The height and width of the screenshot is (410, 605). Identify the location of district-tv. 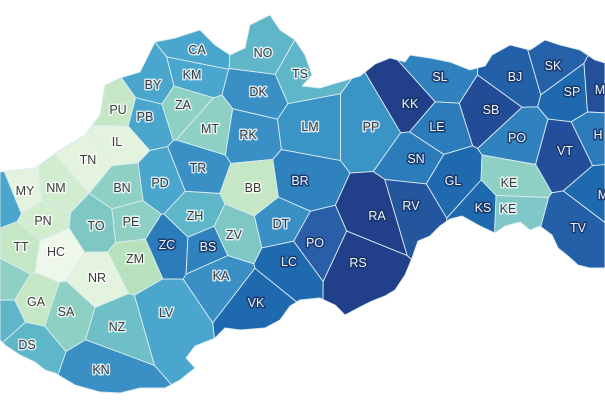
(572, 229).